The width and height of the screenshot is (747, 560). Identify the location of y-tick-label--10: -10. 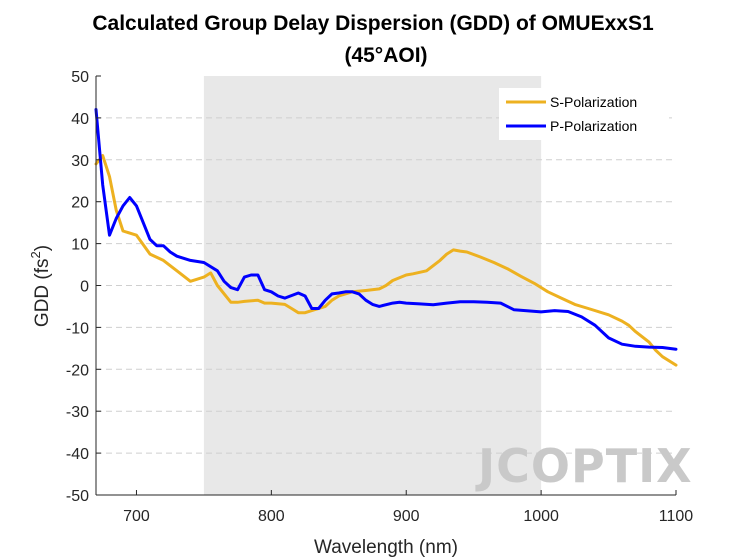
(77, 328).